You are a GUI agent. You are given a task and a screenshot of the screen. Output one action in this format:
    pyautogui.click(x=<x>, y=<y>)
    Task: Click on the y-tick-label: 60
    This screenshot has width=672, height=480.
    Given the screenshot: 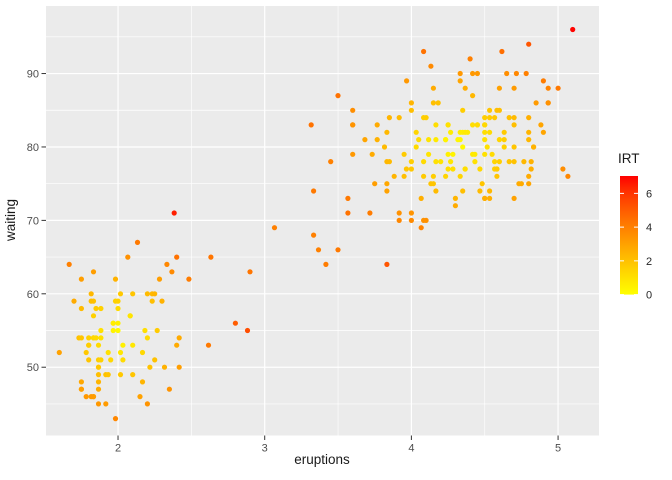 What is the action you would take?
    pyautogui.click(x=33, y=295)
    